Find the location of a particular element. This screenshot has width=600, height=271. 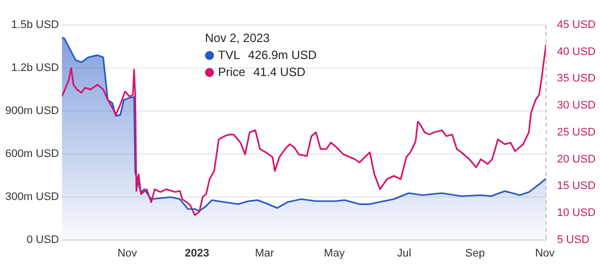

y2-tick-label: 5 USD is located at coordinates (573, 240).